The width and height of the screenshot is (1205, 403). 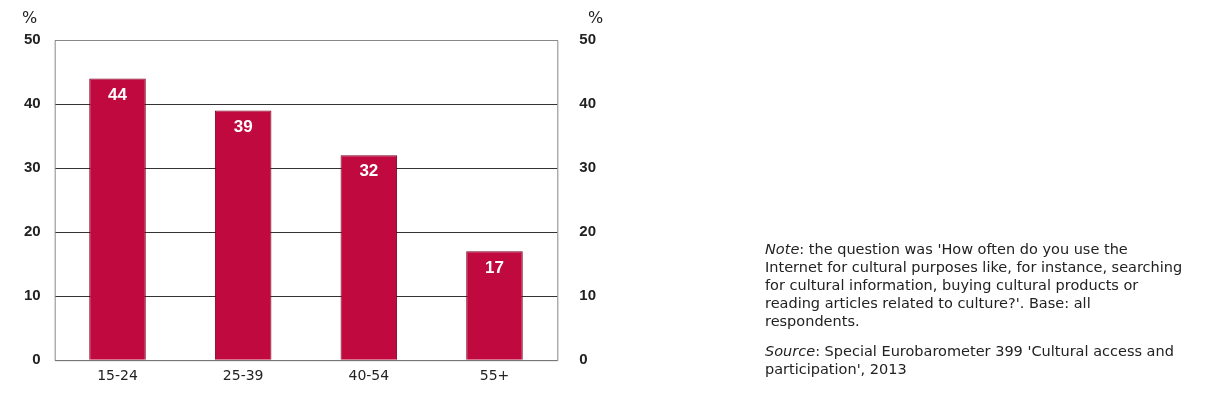 What do you see at coordinates (587, 39) in the screenshot?
I see `y2-tick-label: 50` at bounding box center [587, 39].